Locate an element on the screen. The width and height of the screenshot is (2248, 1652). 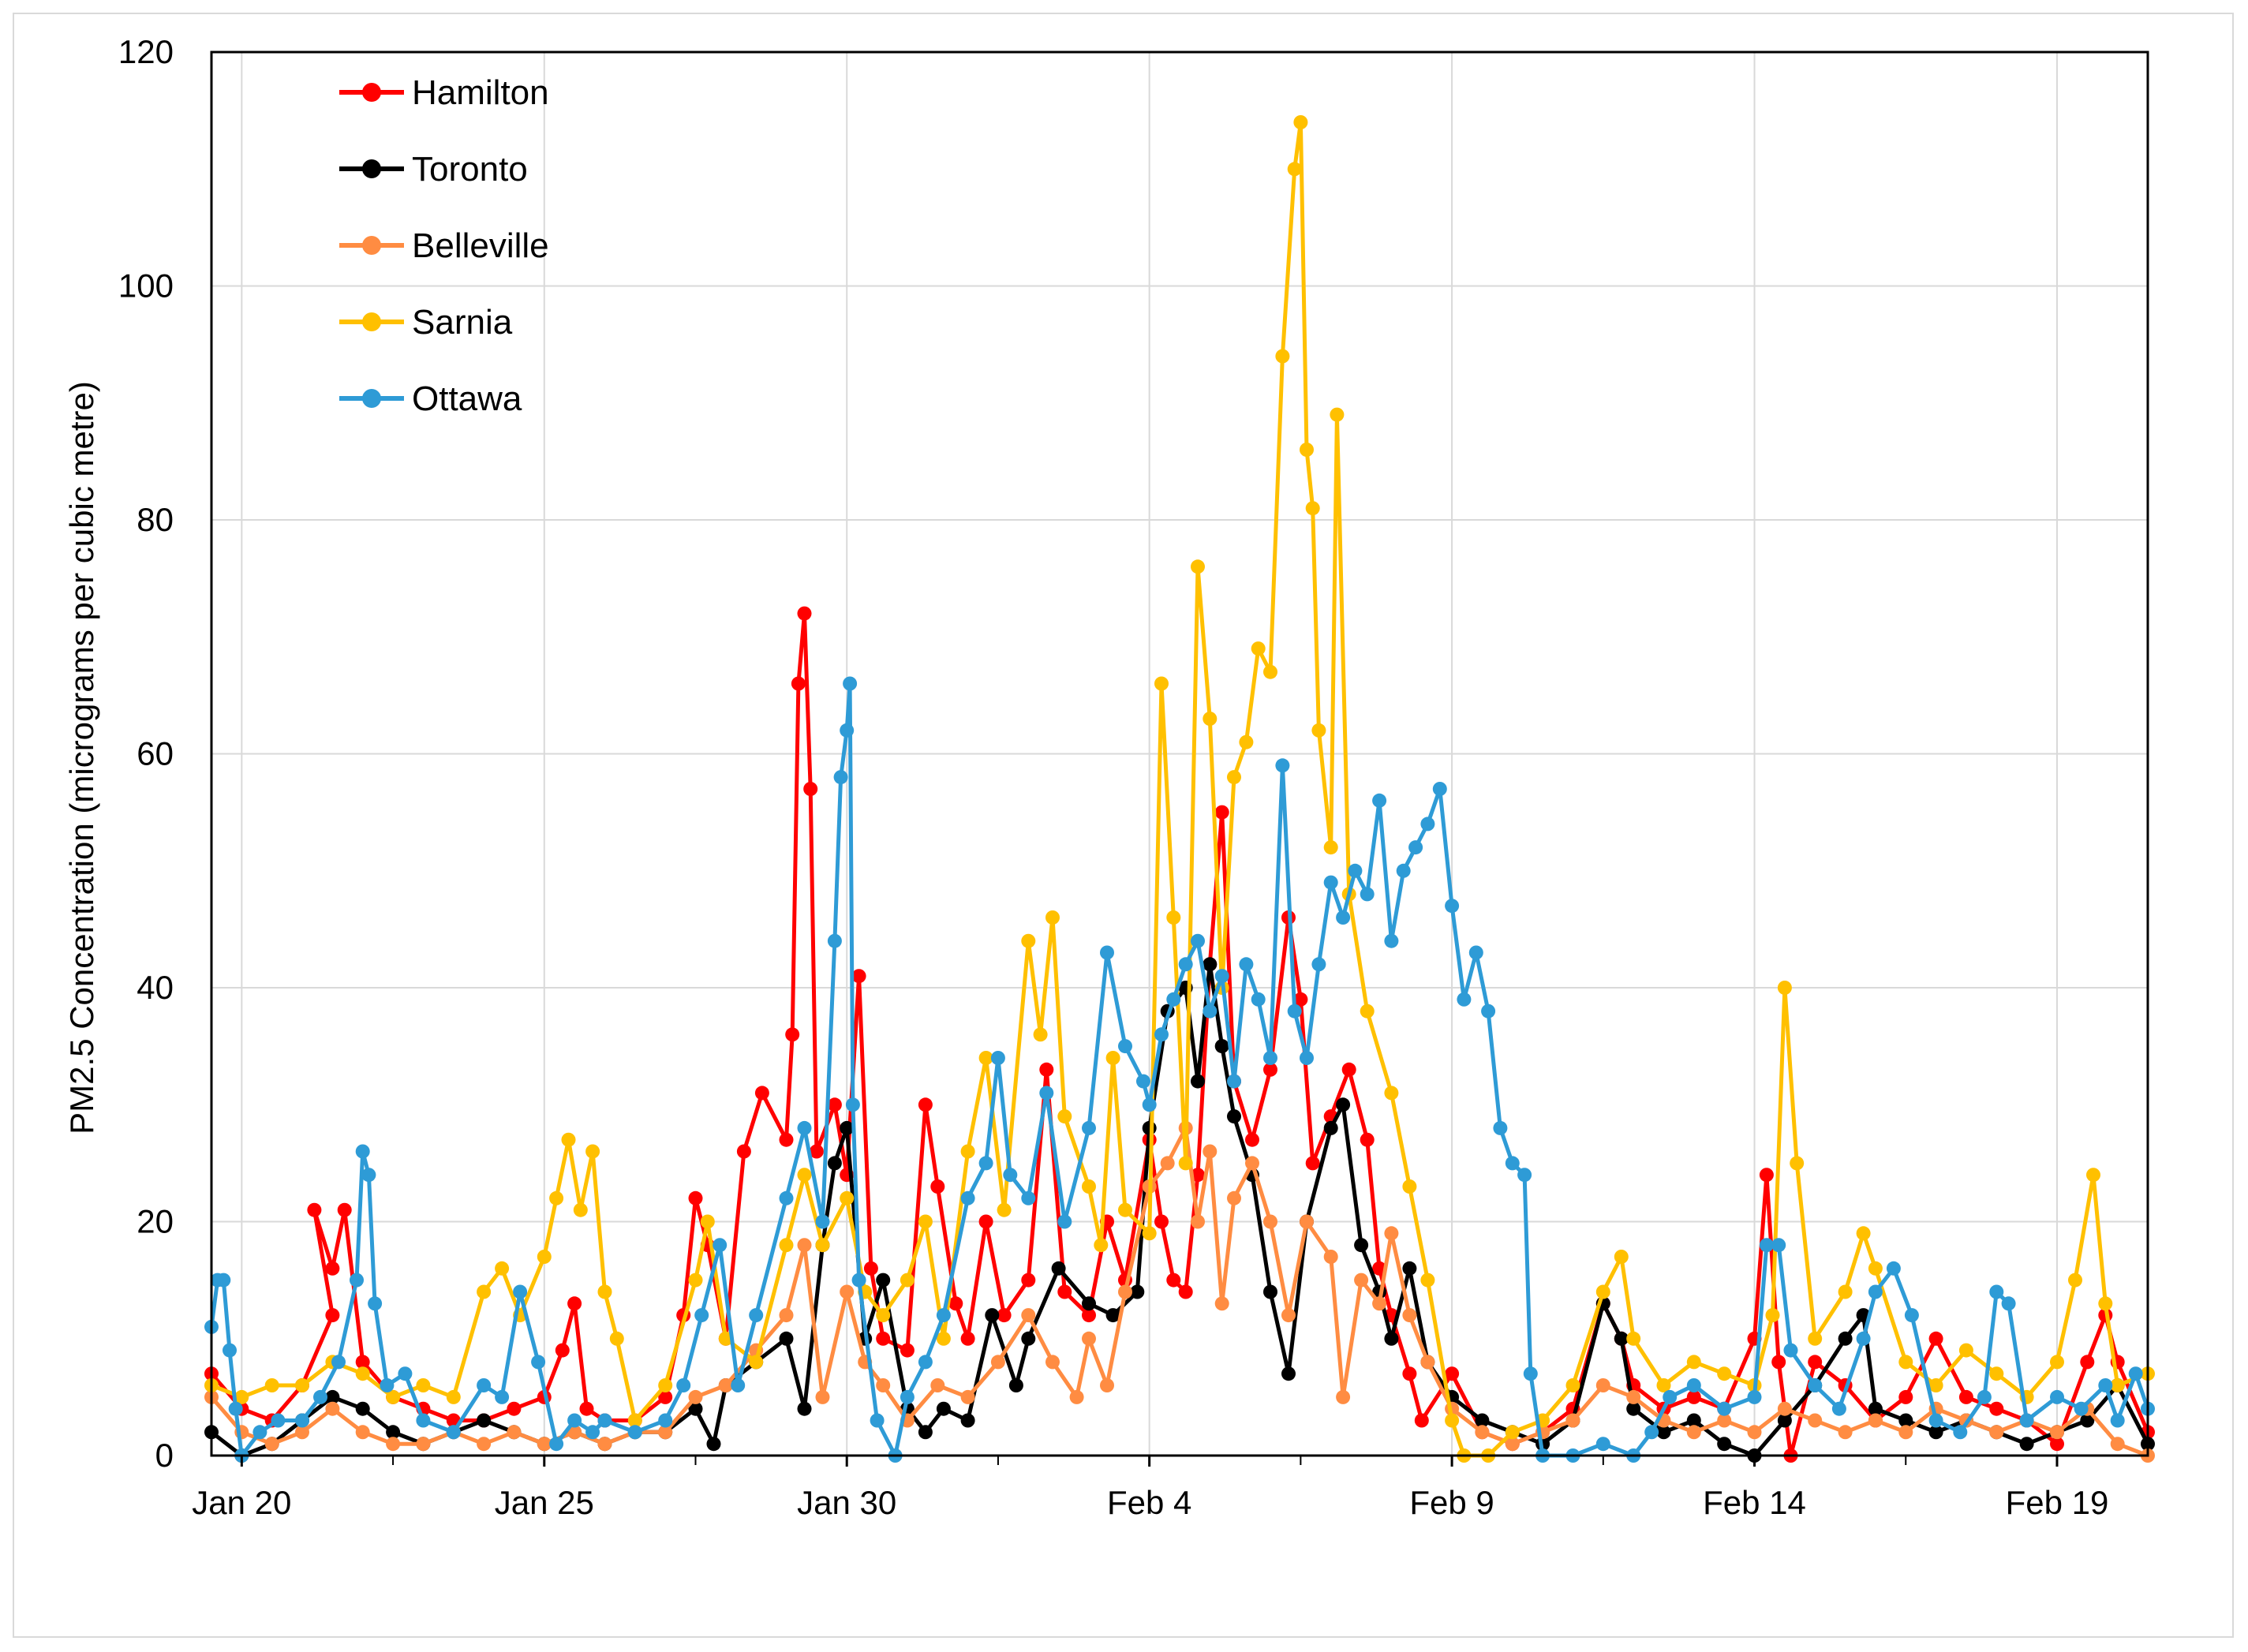
y-tick-label: 60 is located at coordinates (155, 754).